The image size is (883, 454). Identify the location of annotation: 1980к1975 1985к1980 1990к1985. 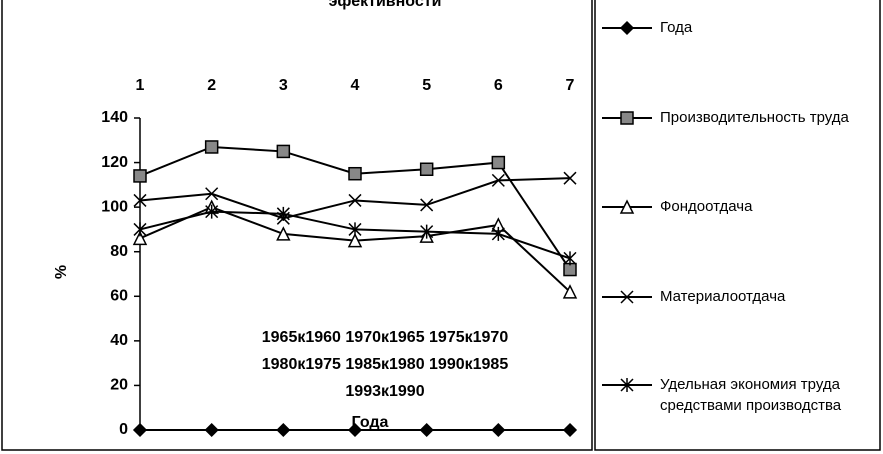
(385, 364).